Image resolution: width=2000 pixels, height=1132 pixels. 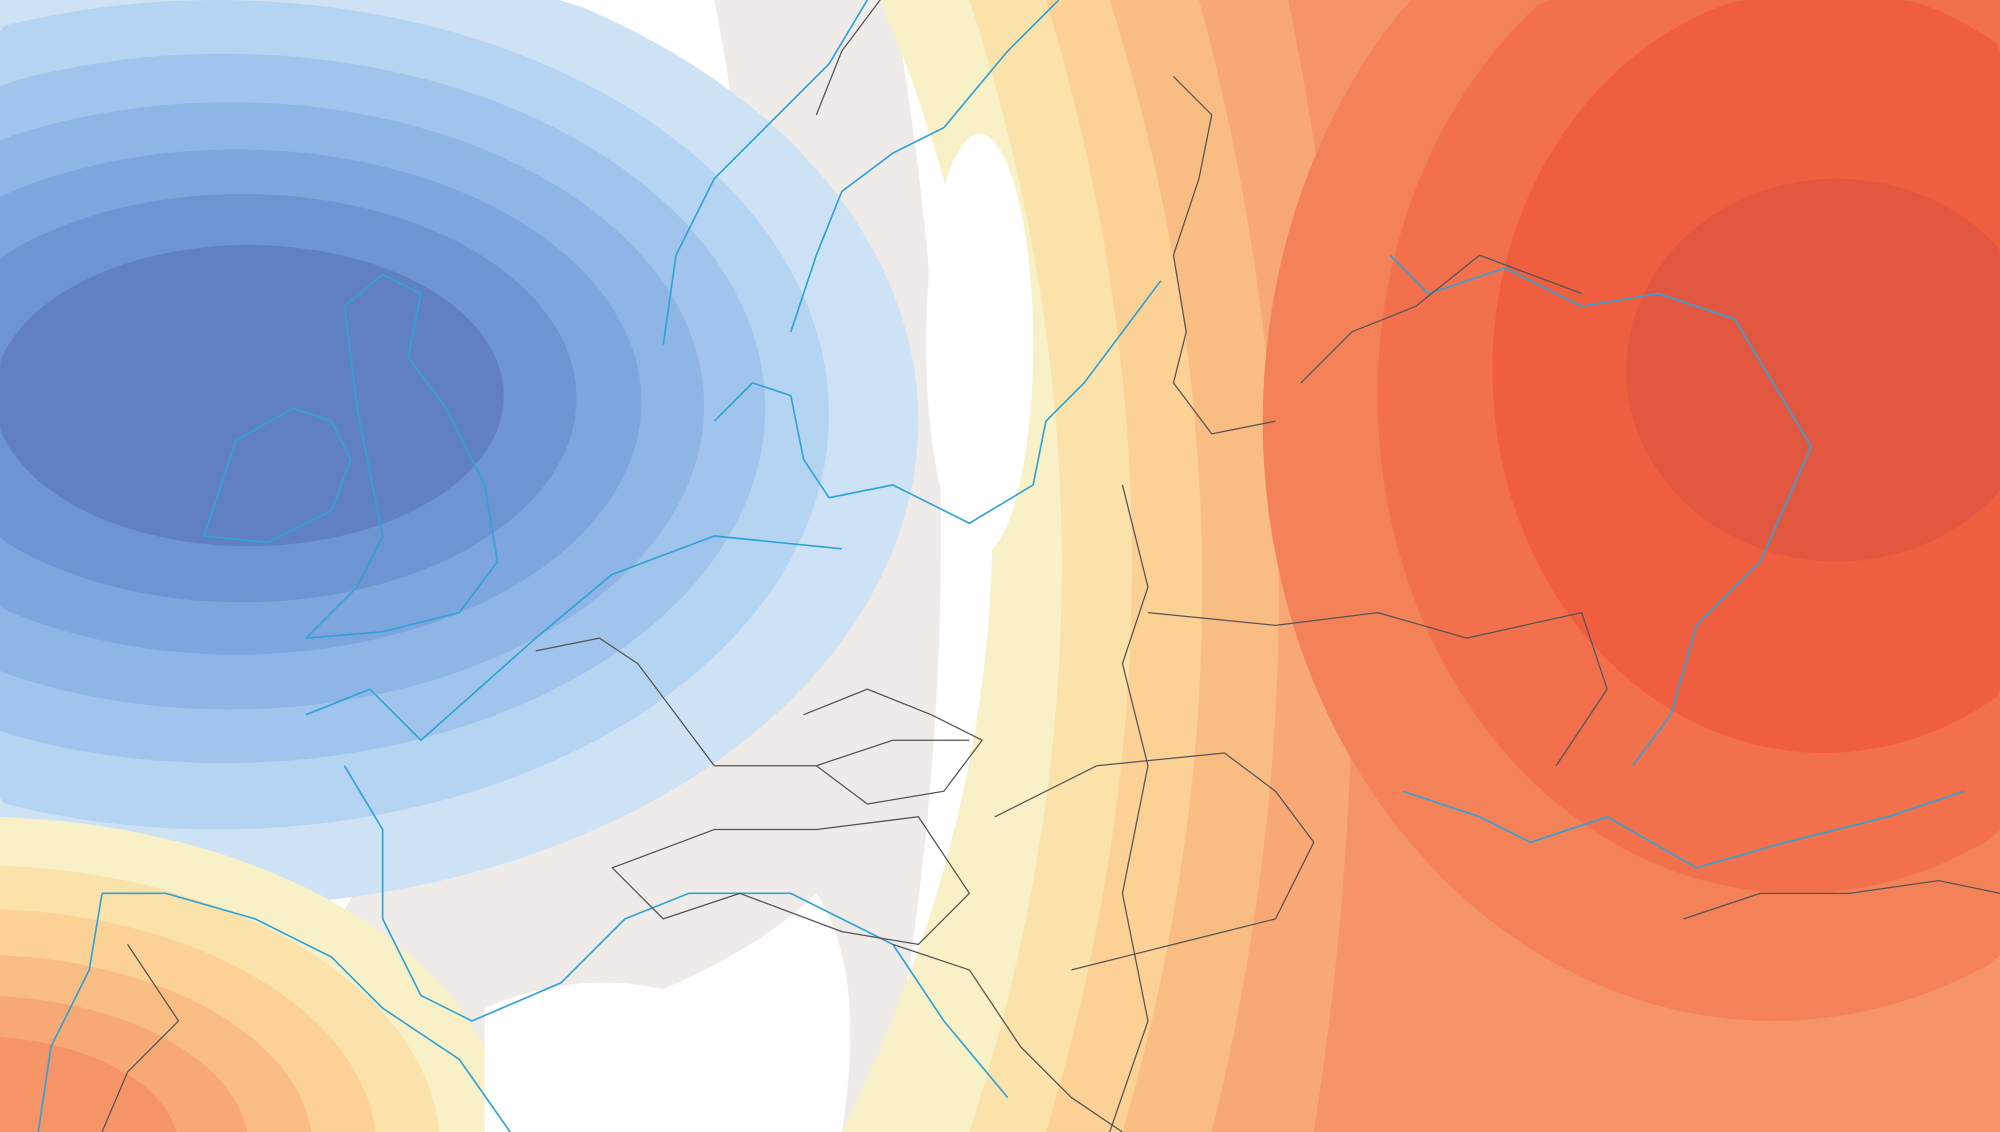 What do you see at coordinates (667, 1012) in the screenshot?
I see `mediterranean-gap` at bounding box center [667, 1012].